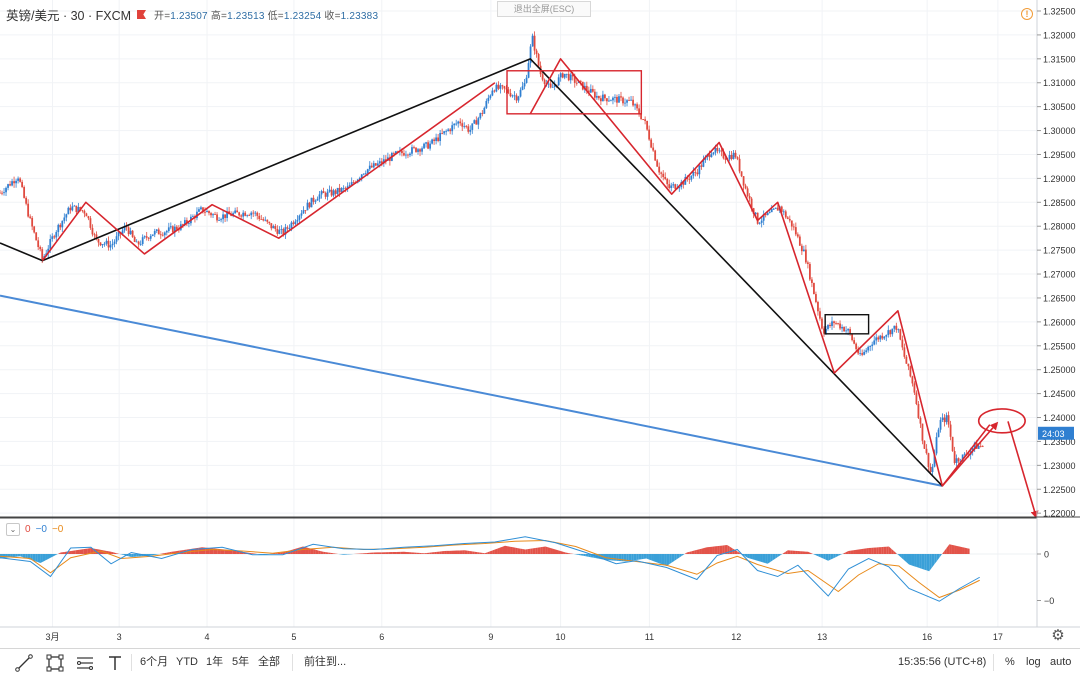 The height and width of the screenshot is (676, 1080). Describe the element at coordinates (68, 14) in the screenshot. I see `symbol-label: 英镑/美元 · 30 · FXCM` at that location.